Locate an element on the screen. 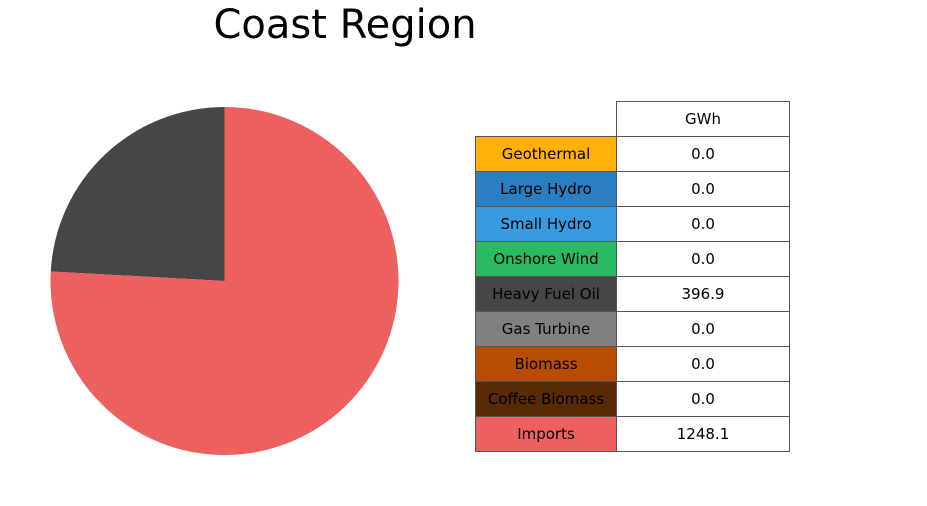 The image size is (927, 506). table-row: Heavy Fuel Oil 396.9 is located at coordinates (632, 294).